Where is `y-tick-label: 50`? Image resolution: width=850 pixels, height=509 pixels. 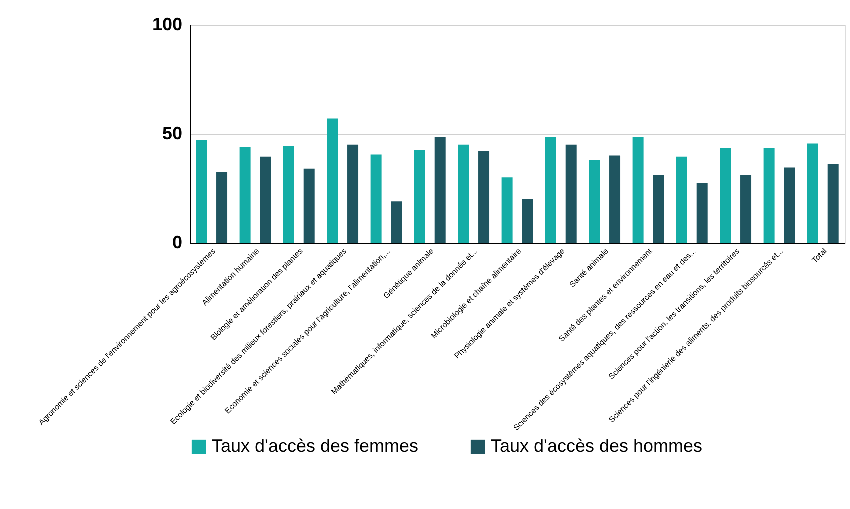 y-tick-label: 50 is located at coordinates (172, 134).